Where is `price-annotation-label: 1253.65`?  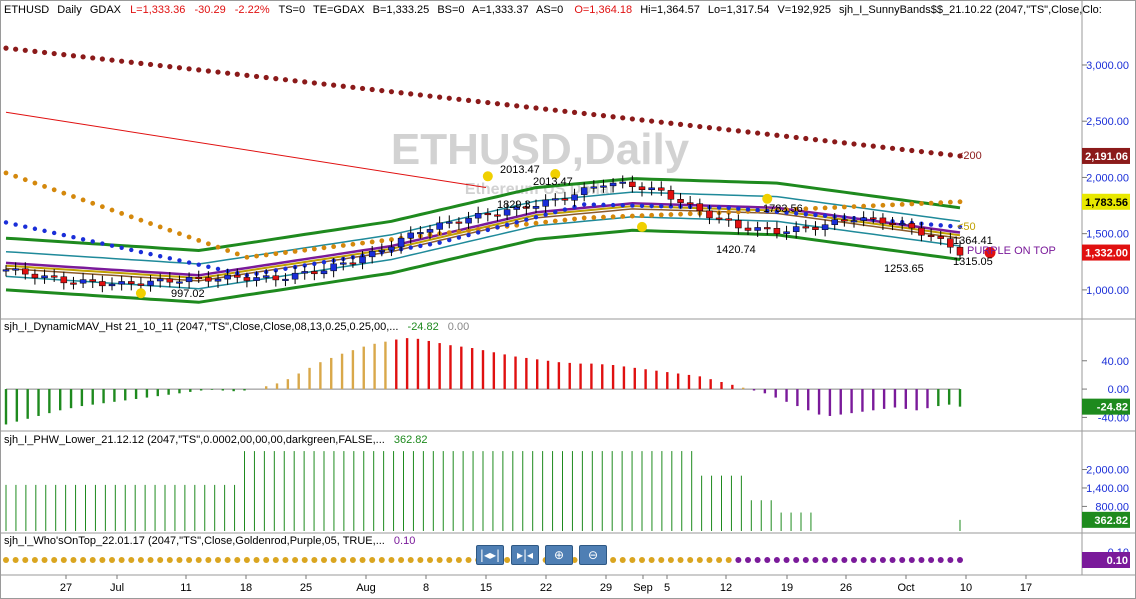 price-annotation-label: 1253.65 is located at coordinates (904, 269).